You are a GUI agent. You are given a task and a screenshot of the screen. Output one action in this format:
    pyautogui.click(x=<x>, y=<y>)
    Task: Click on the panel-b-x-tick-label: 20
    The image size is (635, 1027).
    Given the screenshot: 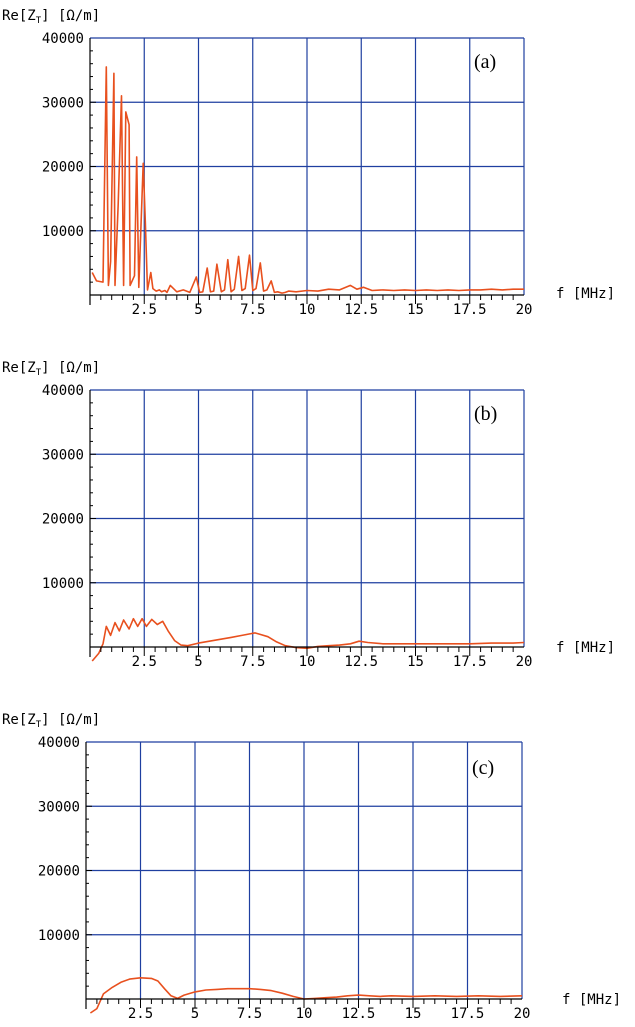 What is the action you would take?
    pyautogui.click(x=524, y=662)
    